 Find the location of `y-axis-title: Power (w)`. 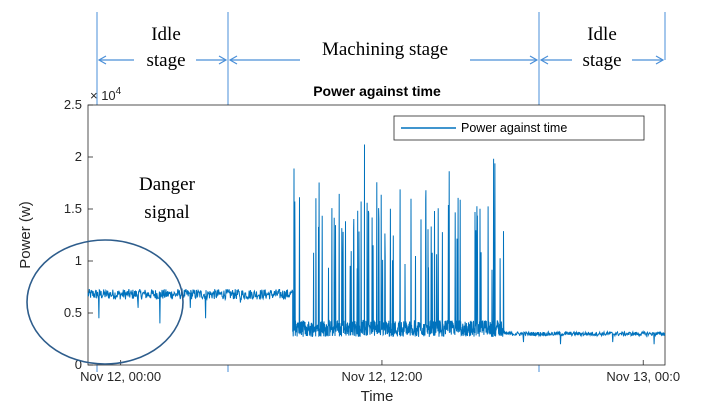

y-axis-title: Power (w) is located at coordinates (25, 235).